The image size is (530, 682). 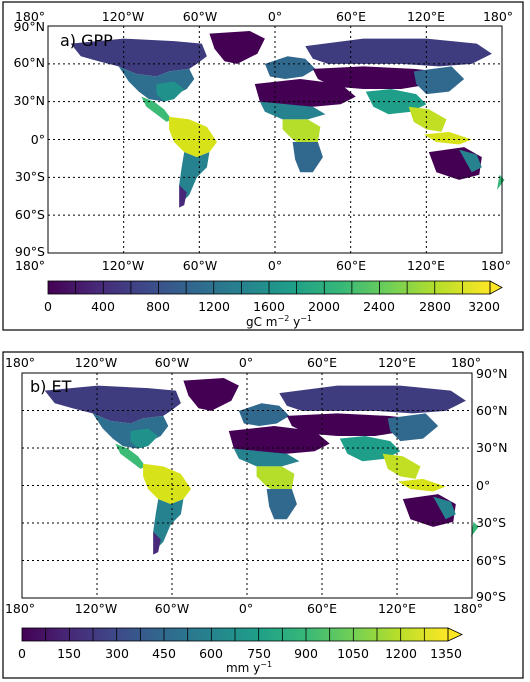 I want to click on colorbar-tick: 600, so click(x=211, y=653).